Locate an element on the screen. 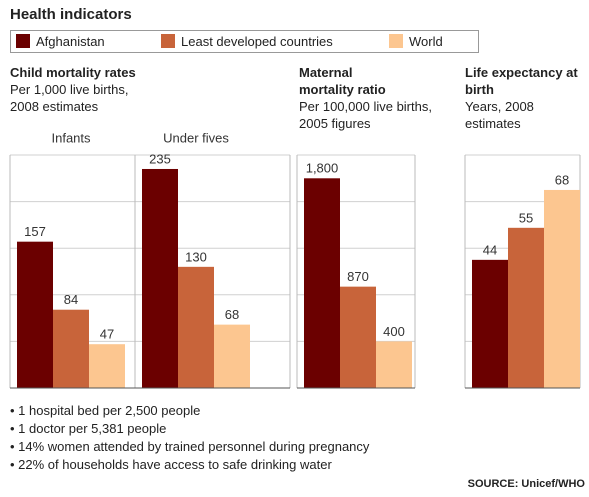 Image resolution: width=589 pixels, height=497 pixels. value-label: 130 is located at coordinates (196, 256).